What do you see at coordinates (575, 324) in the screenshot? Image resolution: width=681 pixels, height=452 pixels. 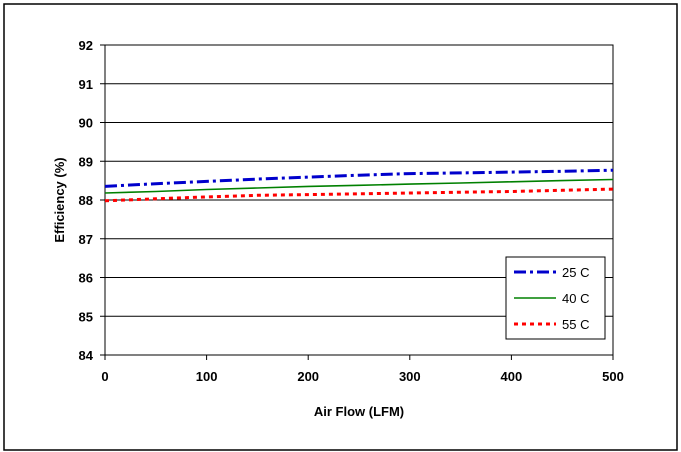 I see `legend-label: 55 C` at bounding box center [575, 324].